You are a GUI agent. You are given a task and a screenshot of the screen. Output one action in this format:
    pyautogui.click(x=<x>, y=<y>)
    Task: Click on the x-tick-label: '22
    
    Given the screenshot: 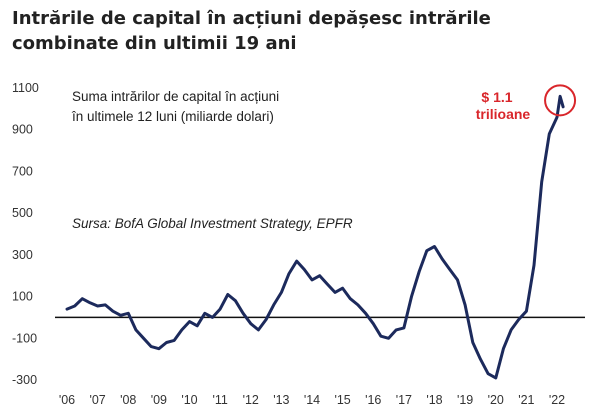 What is the action you would take?
    pyautogui.click(x=557, y=400)
    